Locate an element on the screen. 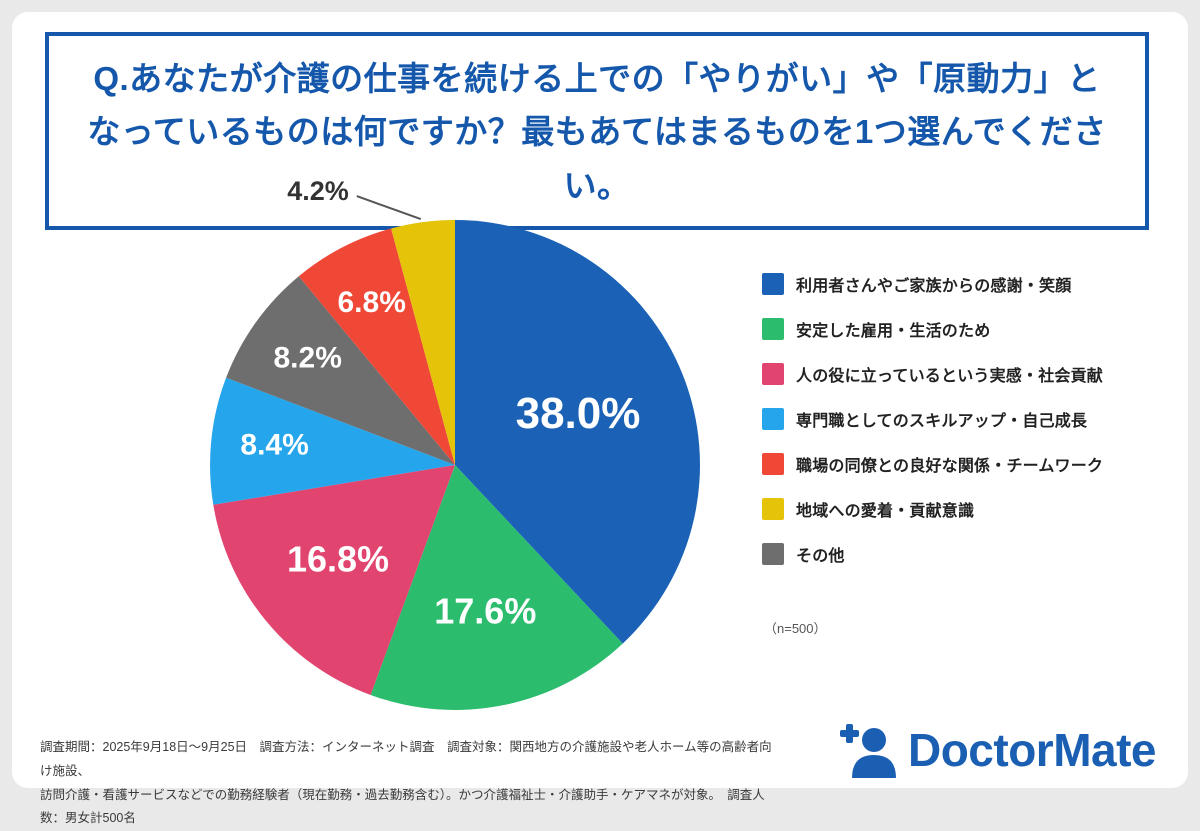 The image size is (1200, 831). legend-item-2: 人の役に立っているという実感・社会貢献 is located at coordinates (967, 374).